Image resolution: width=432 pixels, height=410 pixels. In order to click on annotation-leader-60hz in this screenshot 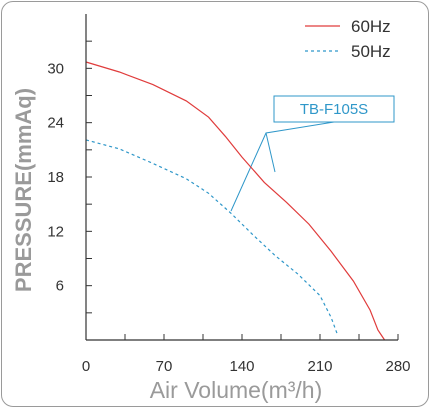, I will do `click(270, 152)`.